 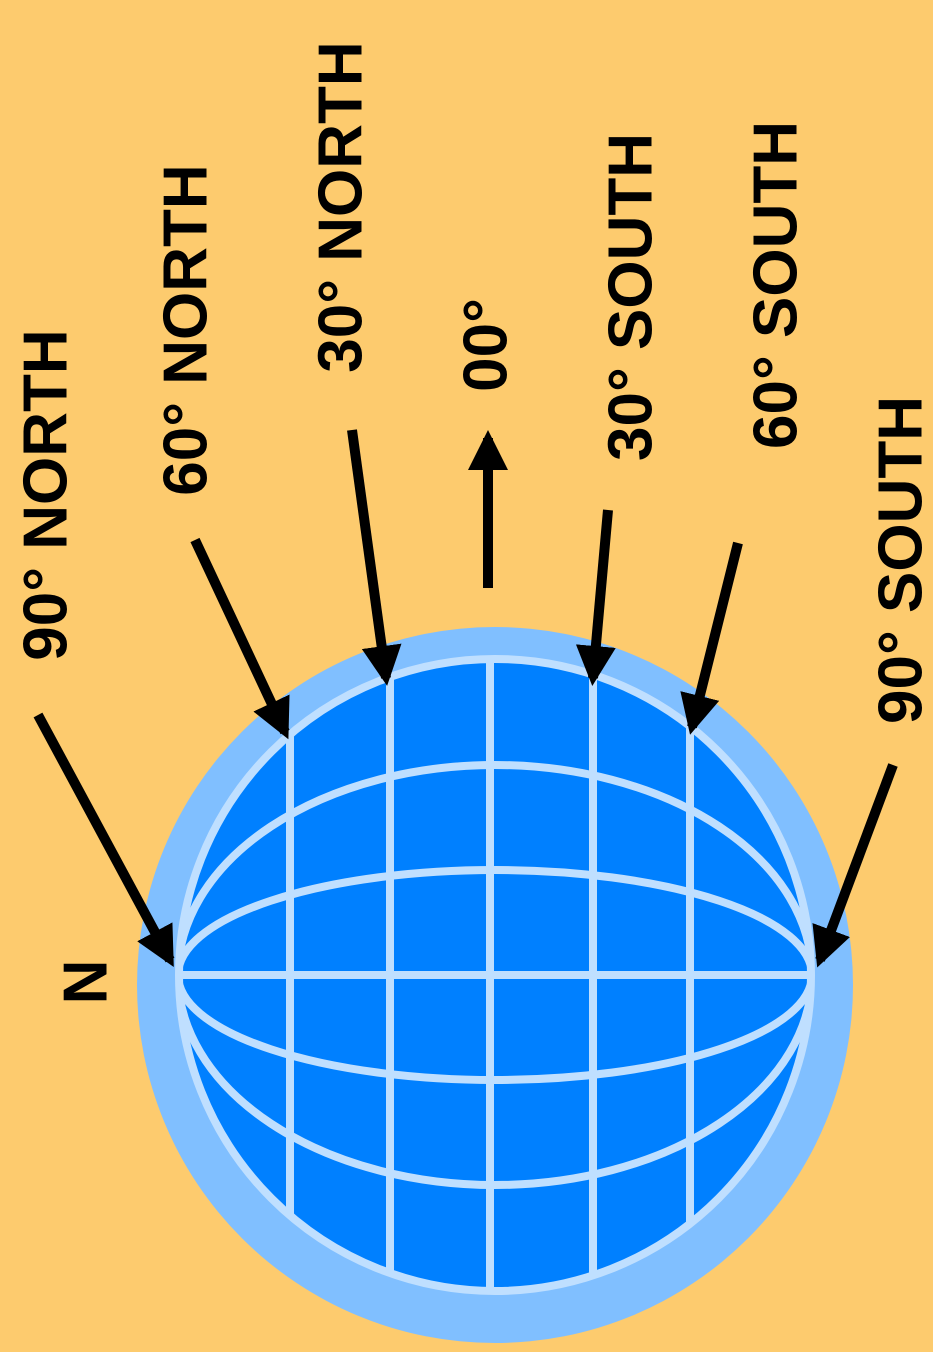 What do you see at coordinates (775, 285) in the screenshot?
I see `latitude-label: 60° SOUTH` at bounding box center [775, 285].